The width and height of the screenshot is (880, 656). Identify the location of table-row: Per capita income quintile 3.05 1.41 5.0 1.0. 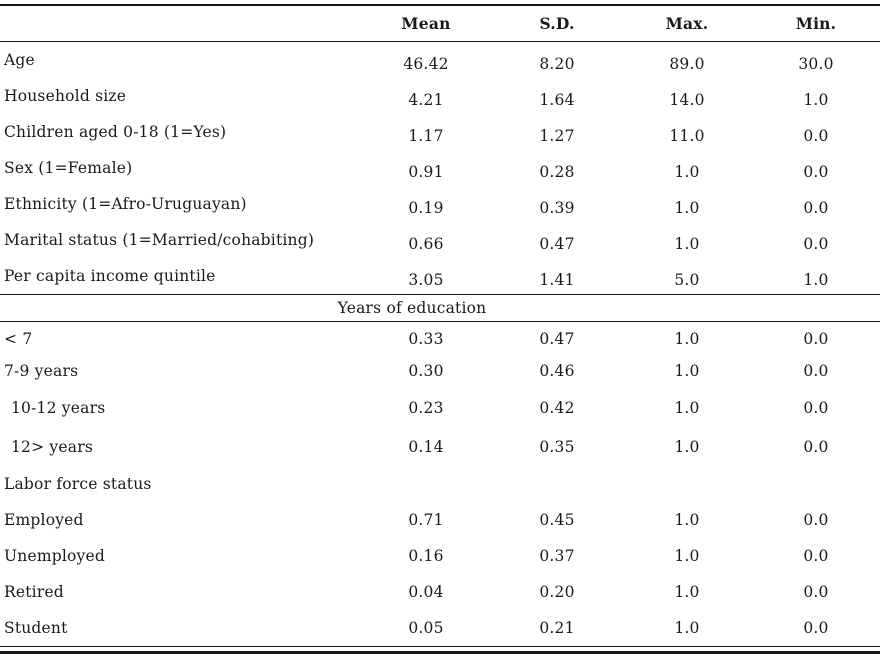
(440, 276).